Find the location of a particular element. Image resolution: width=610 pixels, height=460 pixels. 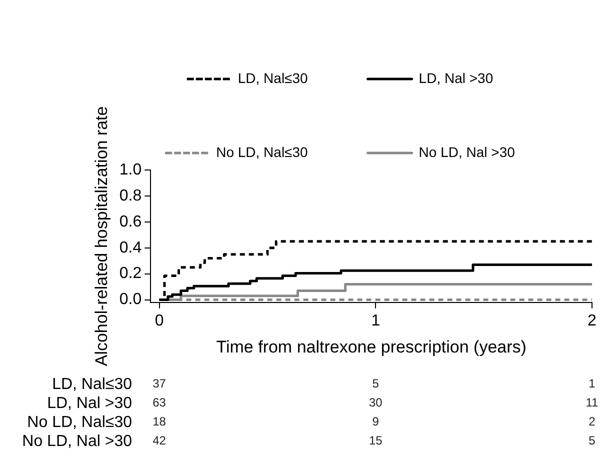

text: No LD, Nal >30 is located at coordinates (77, 441).